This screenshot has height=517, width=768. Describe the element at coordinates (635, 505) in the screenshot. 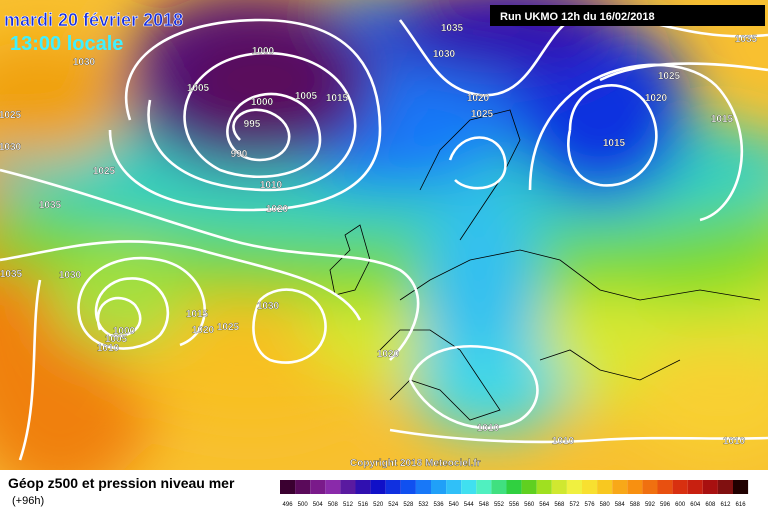

I see `legend-value: 588` at that location.